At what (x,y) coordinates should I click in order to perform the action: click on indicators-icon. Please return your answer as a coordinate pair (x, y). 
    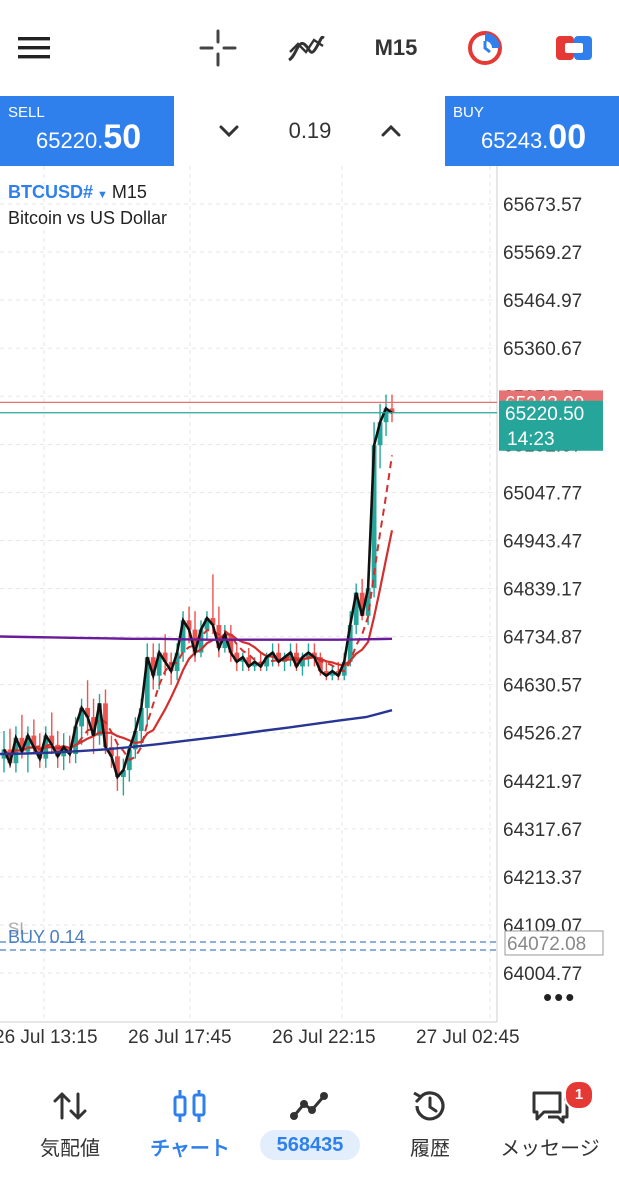
    Looking at the image, I should click on (306, 48).